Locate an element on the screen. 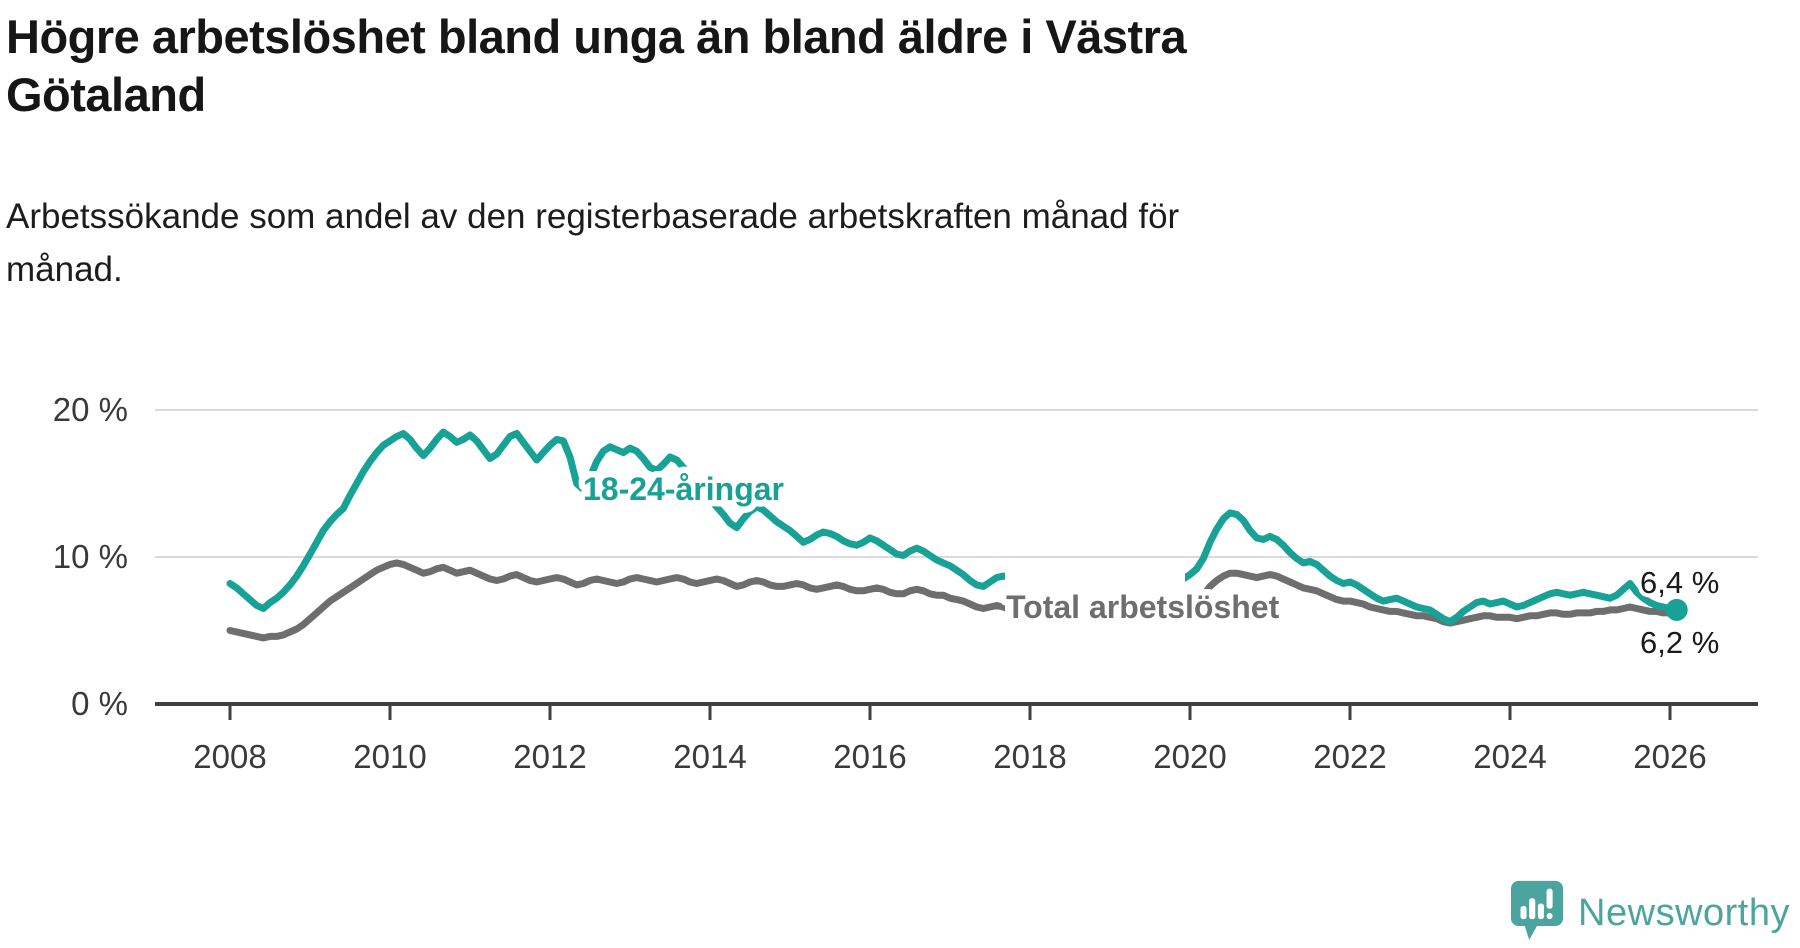 Image resolution: width=1800 pixels, height=948 pixels. x-tick-label: 2020 is located at coordinates (1189, 756).